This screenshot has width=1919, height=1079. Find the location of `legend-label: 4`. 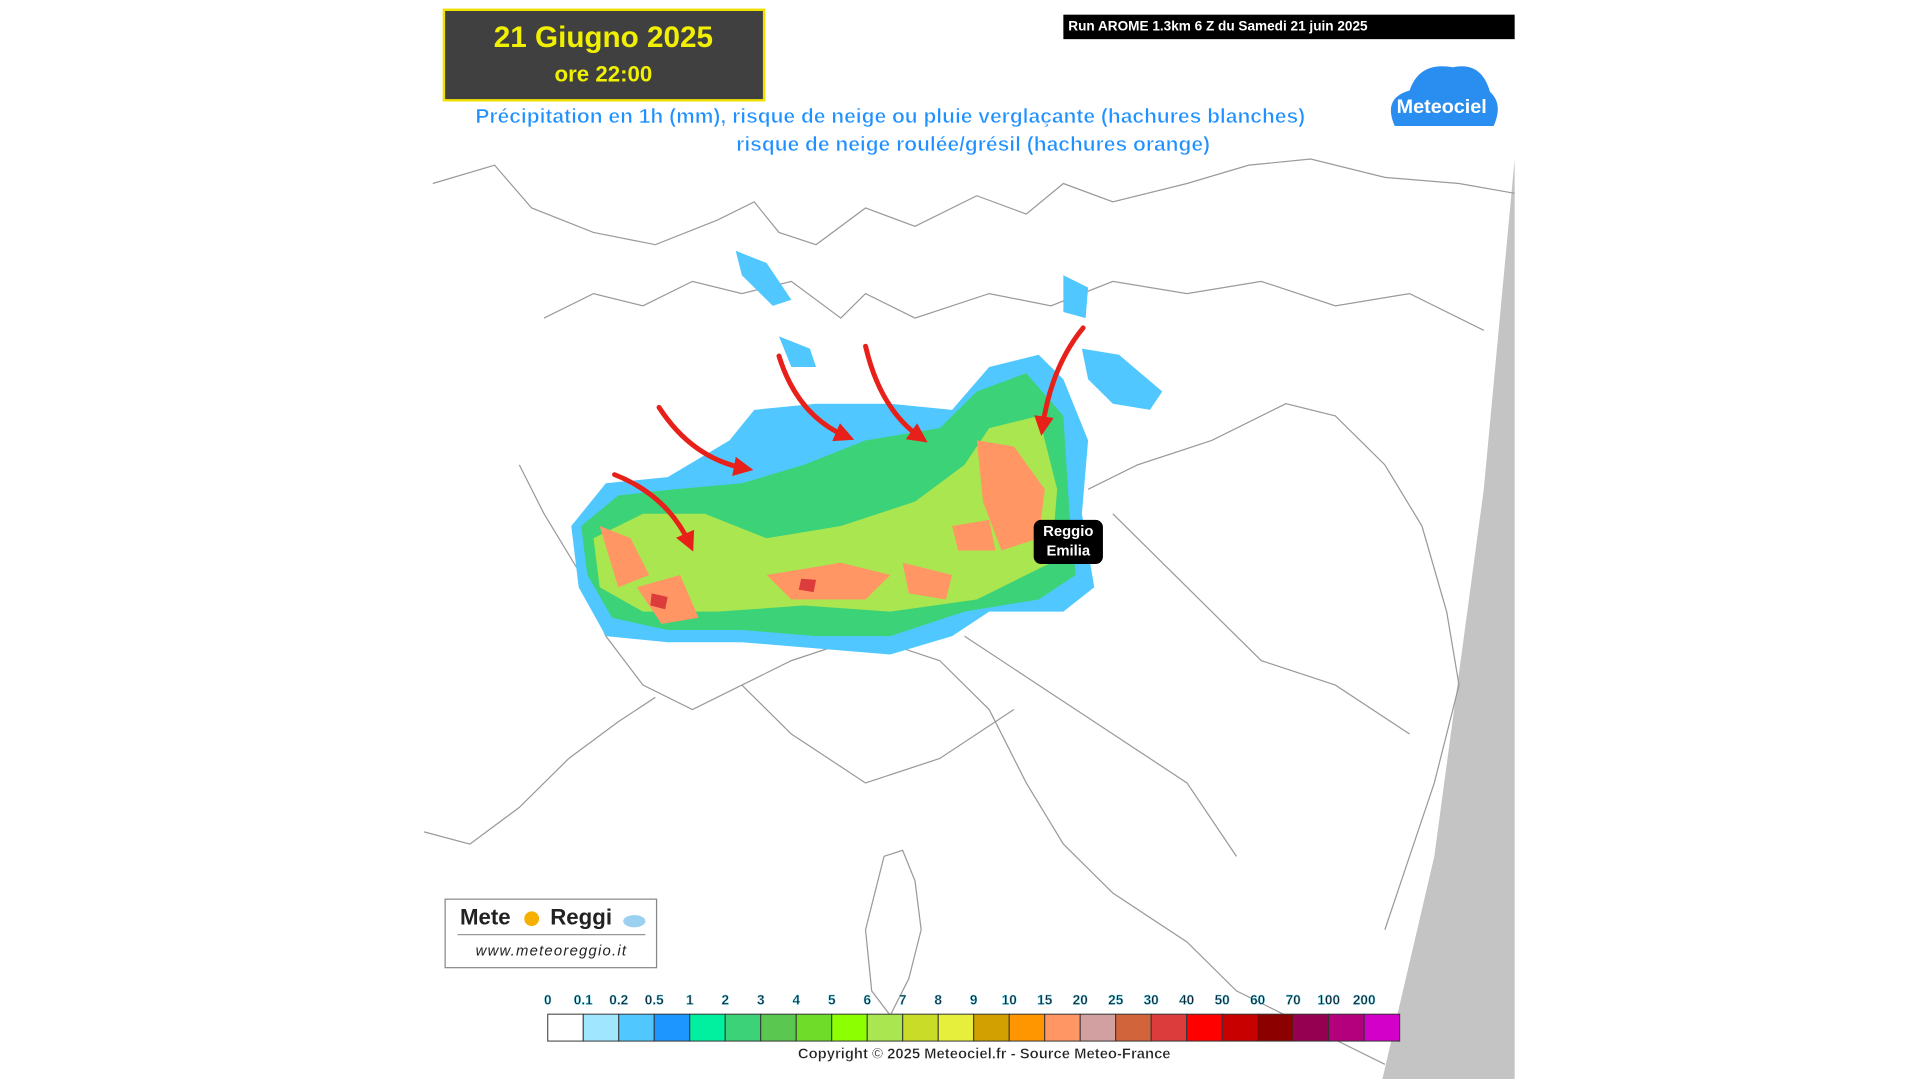

legend-label: 4 is located at coordinates (796, 999).